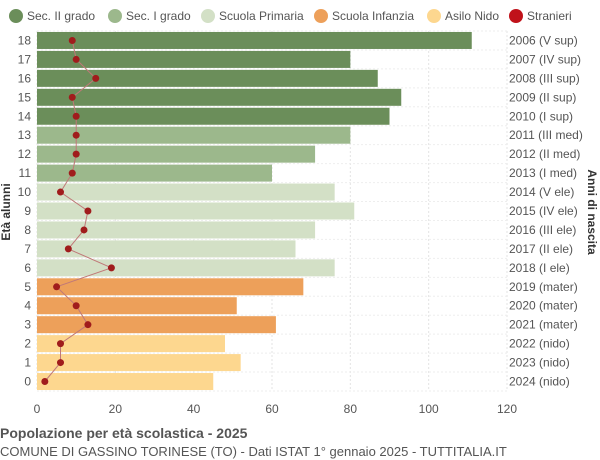 This screenshot has width=600, height=460. I want to click on year-label-9: 2015 (IV ele), so click(543, 211).